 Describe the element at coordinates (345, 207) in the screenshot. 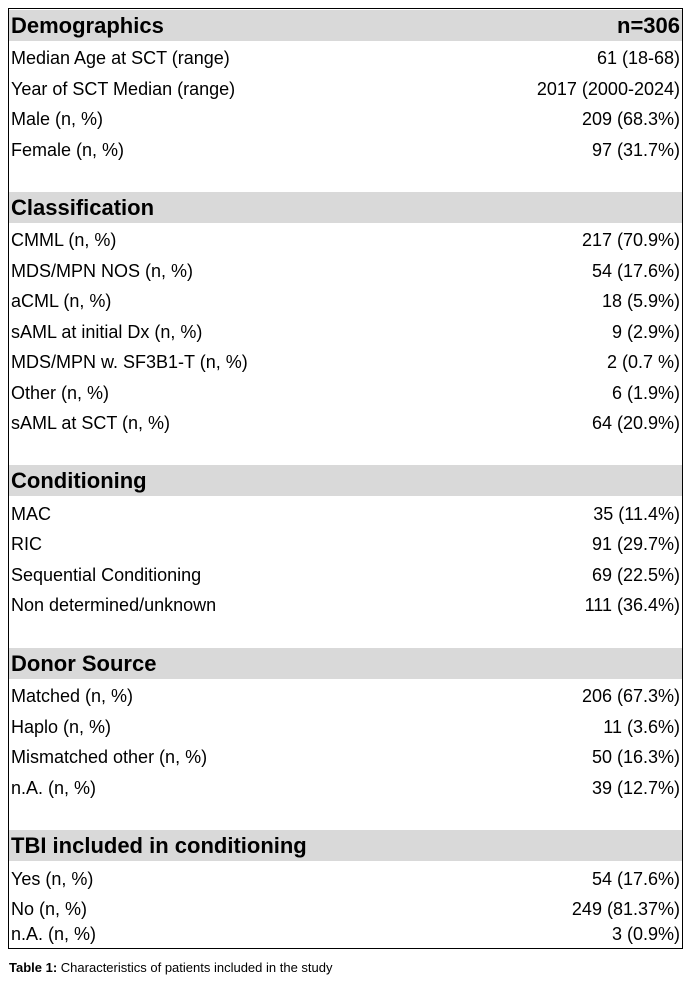

I see `section-header-classification: Classification` at that location.